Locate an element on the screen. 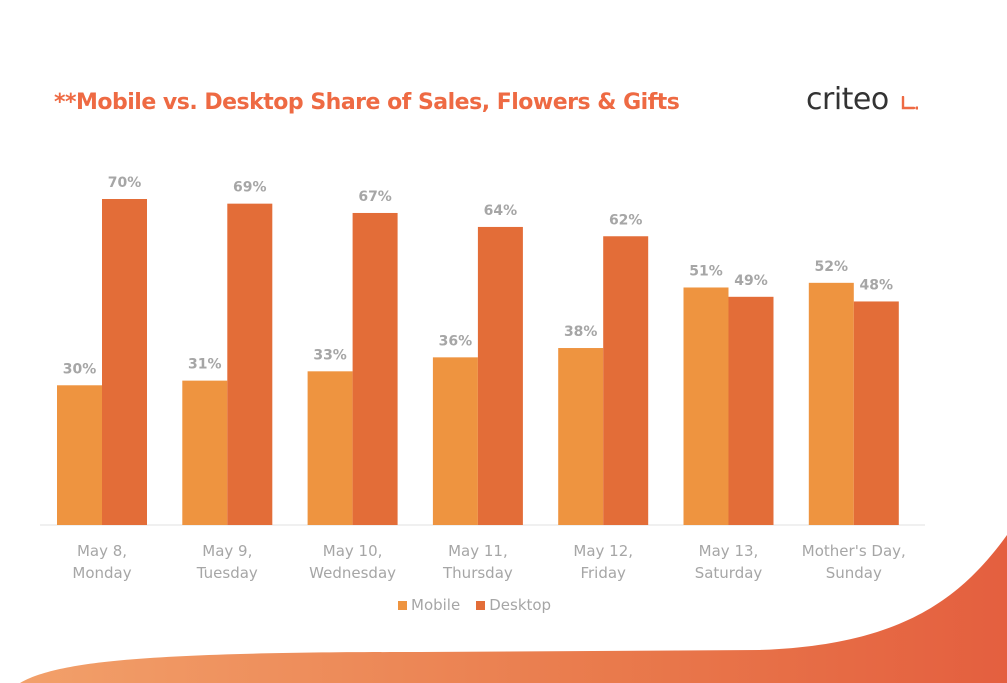 The image size is (1007, 683). value-label-desktop-2: 67% is located at coordinates (375, 197).